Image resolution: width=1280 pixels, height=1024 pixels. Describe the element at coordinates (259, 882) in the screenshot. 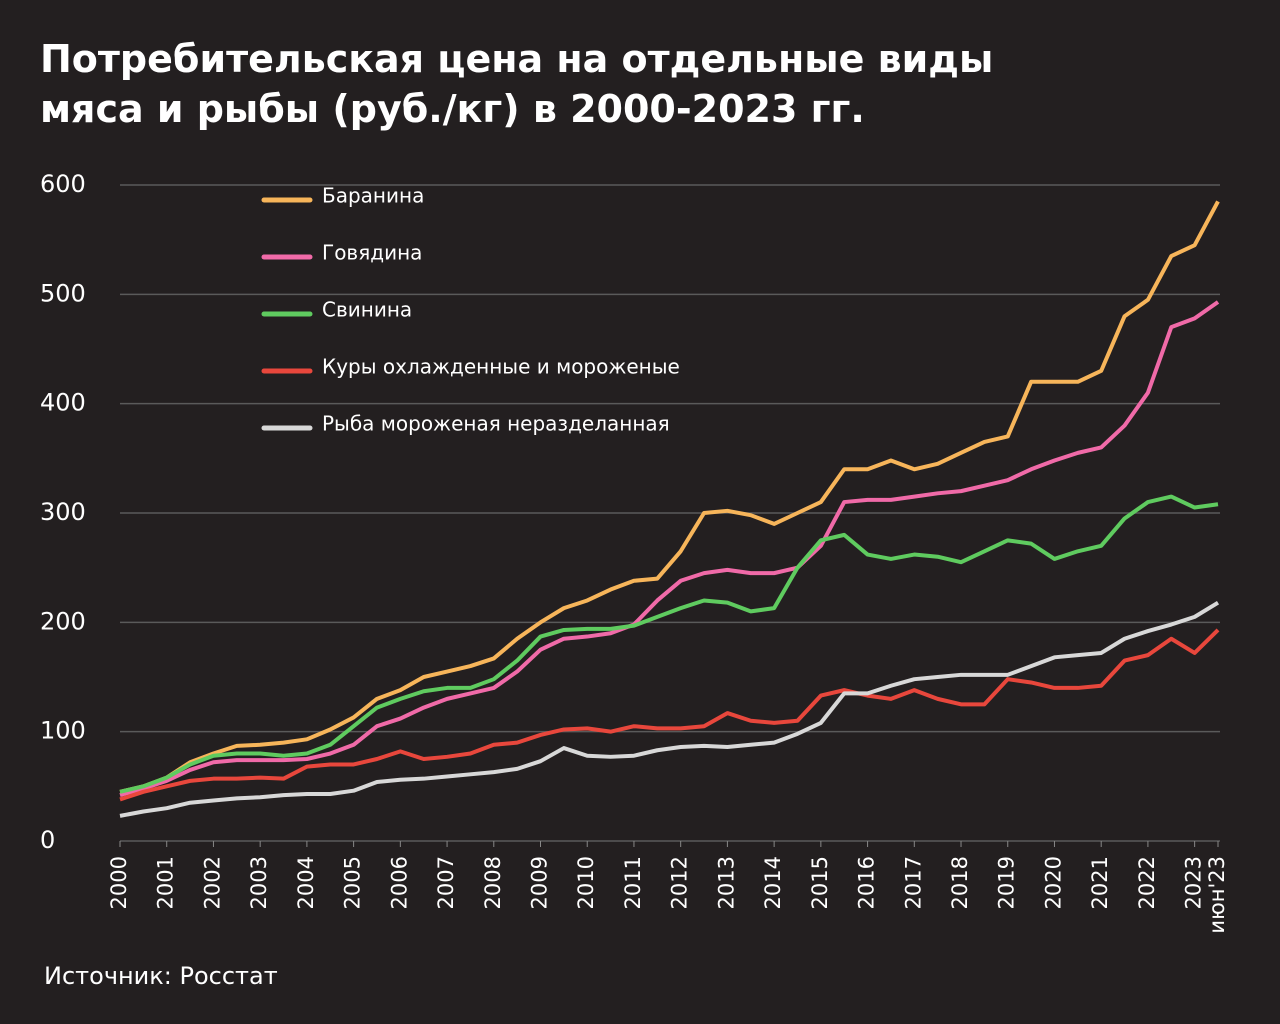

I see `x-tick-label: 2003` at that location.